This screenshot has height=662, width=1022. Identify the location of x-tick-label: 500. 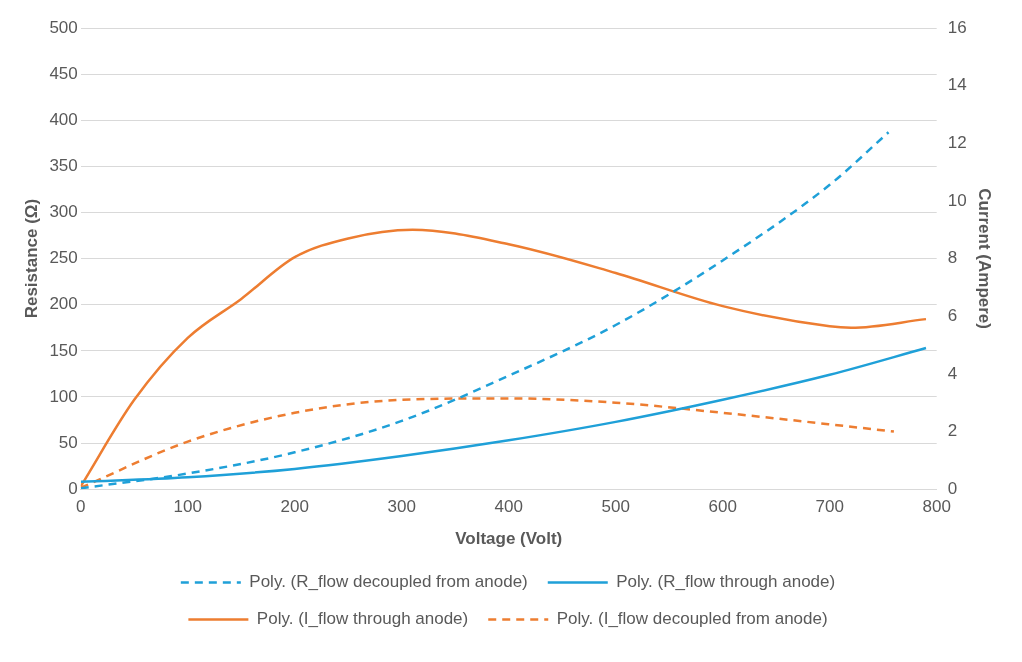
(615, 507).